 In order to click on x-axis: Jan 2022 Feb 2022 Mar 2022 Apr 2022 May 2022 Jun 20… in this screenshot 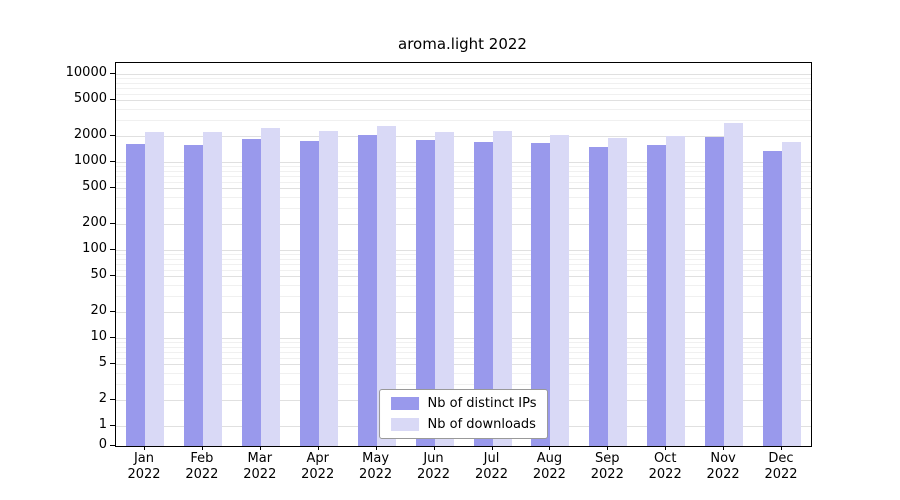, I will do `click(462, 471)`.